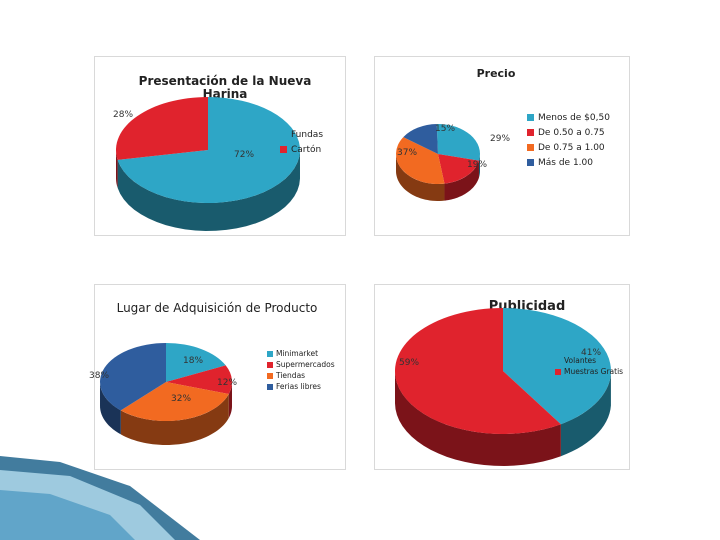  I want to click on pie-side-muestras-gratis, so click(478, 418).